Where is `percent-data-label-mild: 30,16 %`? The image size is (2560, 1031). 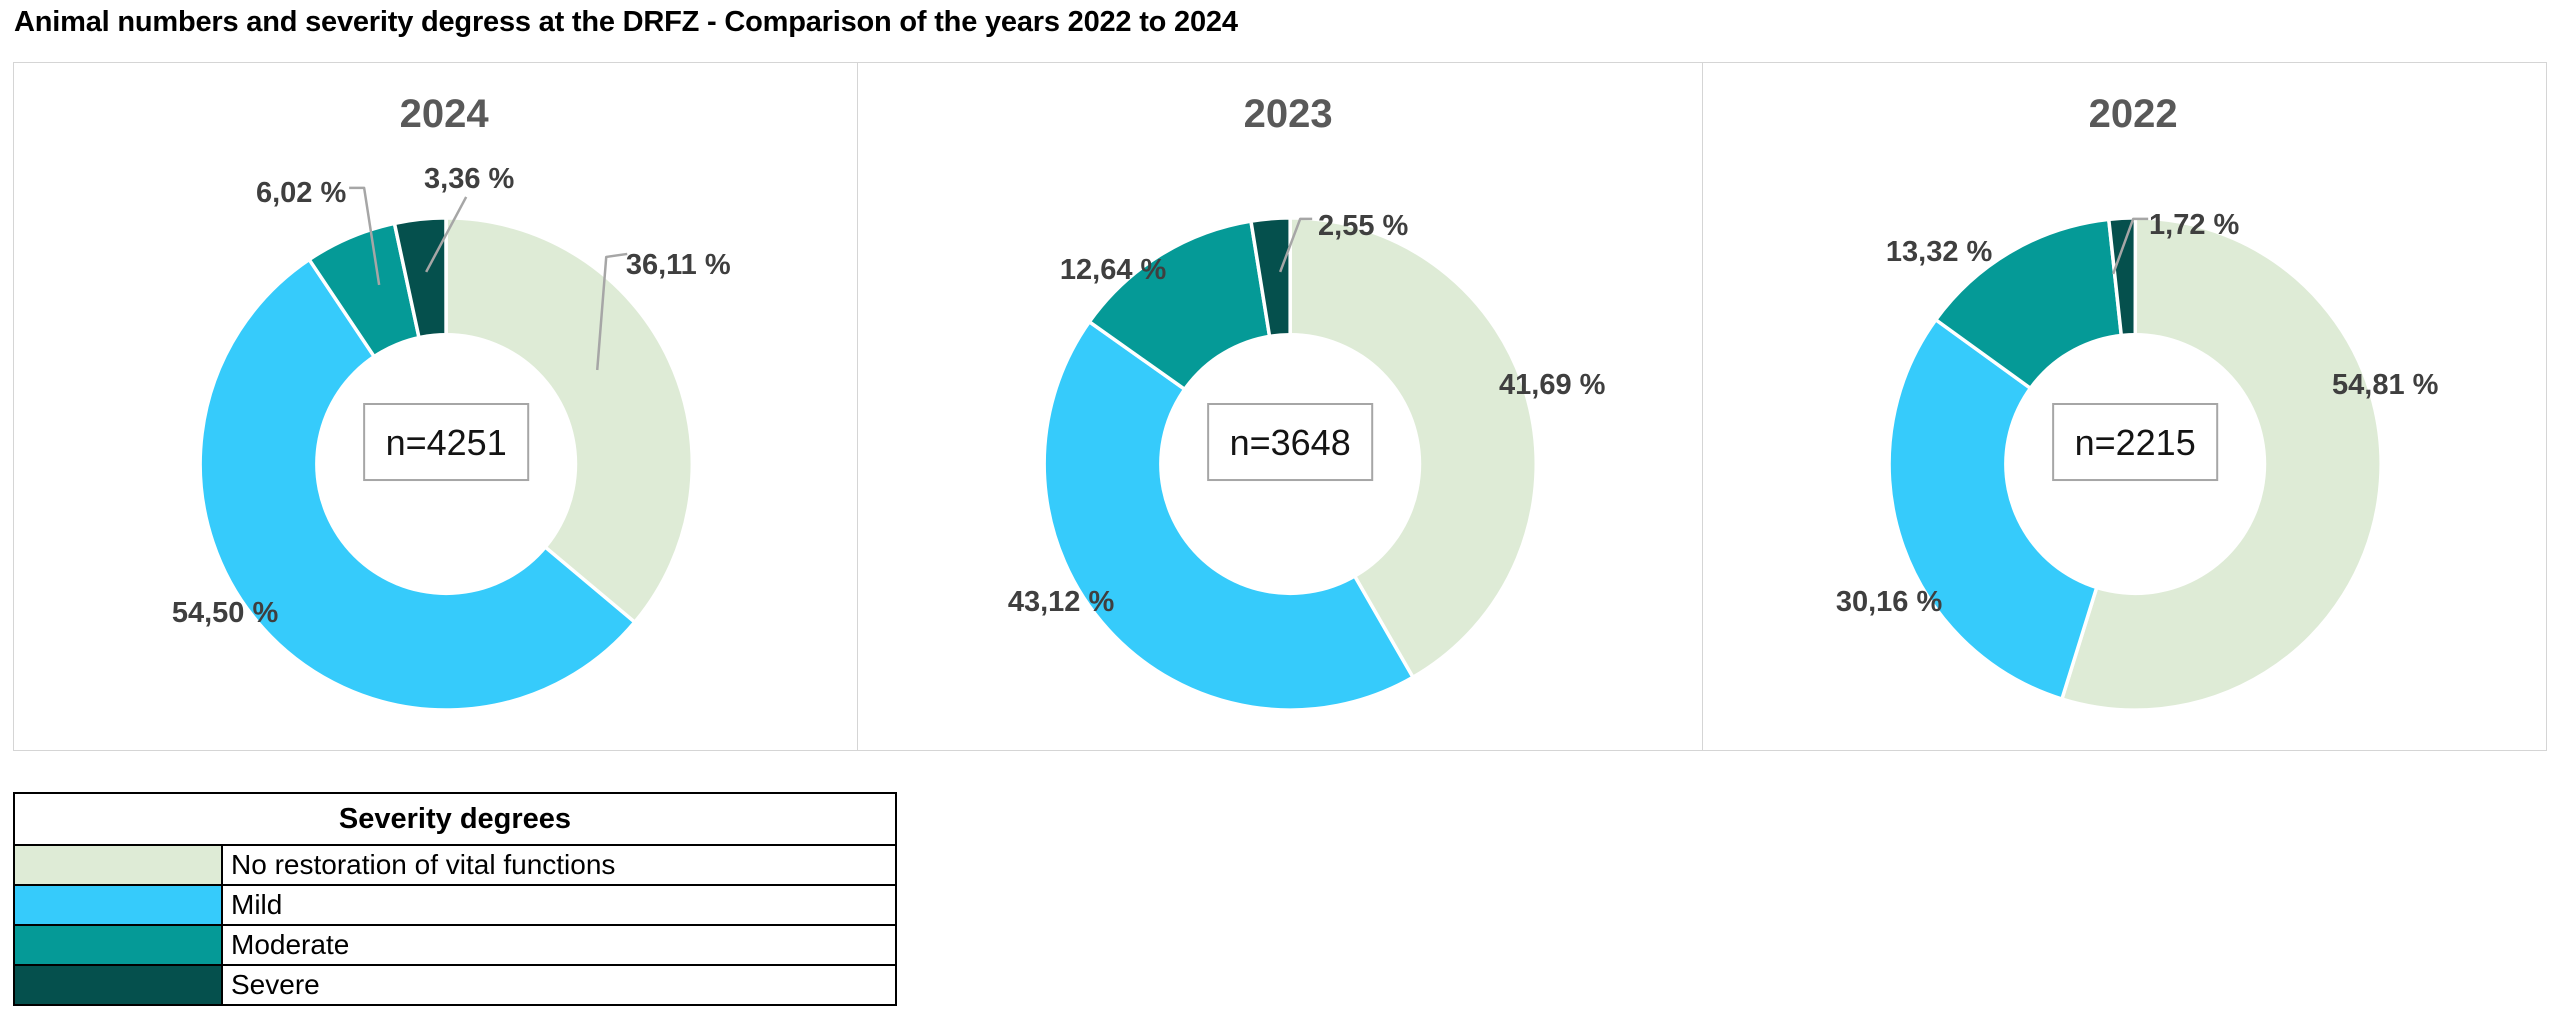 percent-data-label-mild: 30,16 % is located at coordinates (1889, 602).